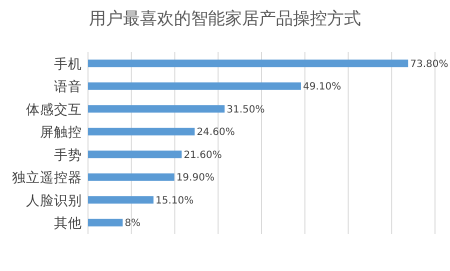 Image resolution: width=450 pixels, height=271 pixels. I want to click on title: 用户最喜欢的智能家居产品操控方式, so click(225, 19).